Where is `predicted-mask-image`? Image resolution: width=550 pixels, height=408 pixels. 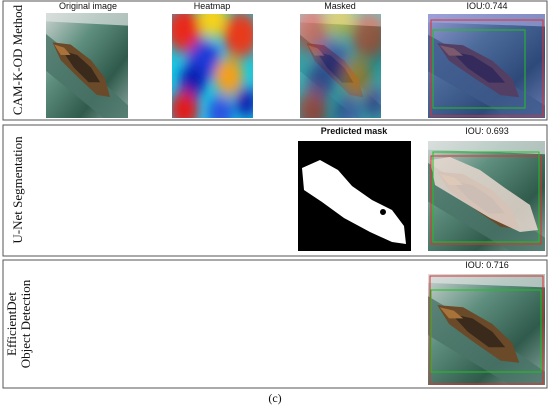 predicted-mask-image is located at coordinates (354, 196).